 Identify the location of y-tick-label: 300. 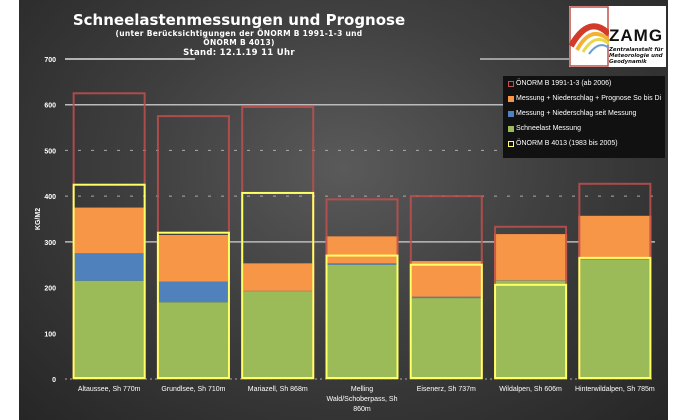
(50, 243).